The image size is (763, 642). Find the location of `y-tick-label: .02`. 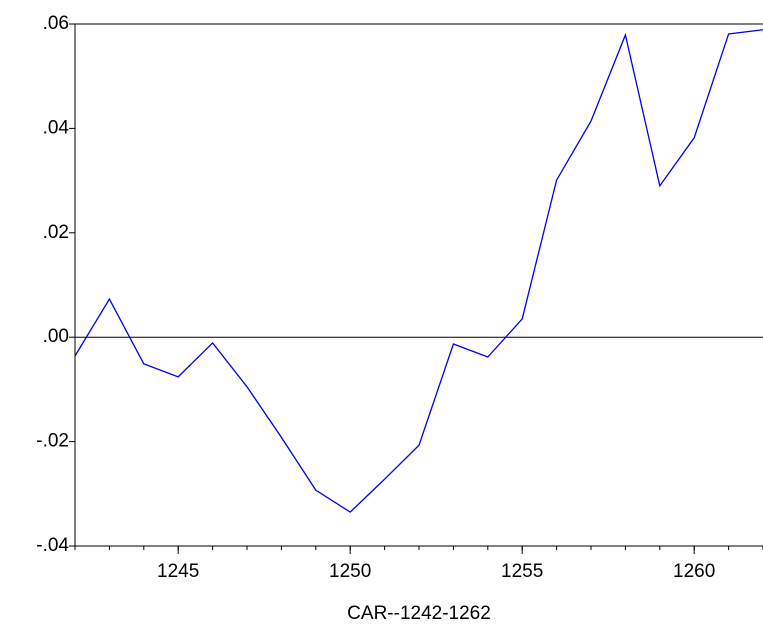

y-tick-label: .02 is located at coordinates (56, 232).